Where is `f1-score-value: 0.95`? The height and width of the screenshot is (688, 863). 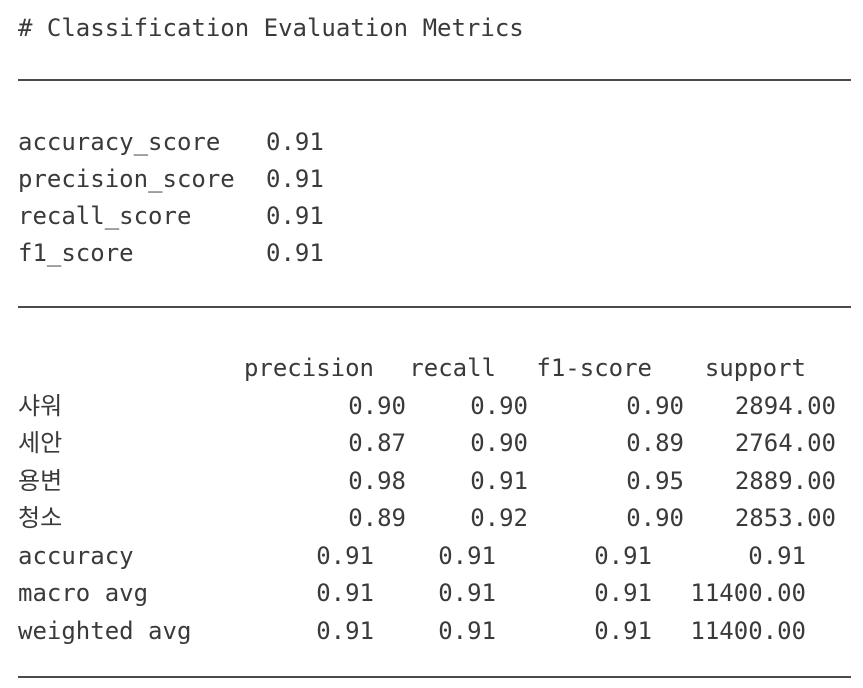
f1-score-value: 0.95 is located at coordinates (655, 480).